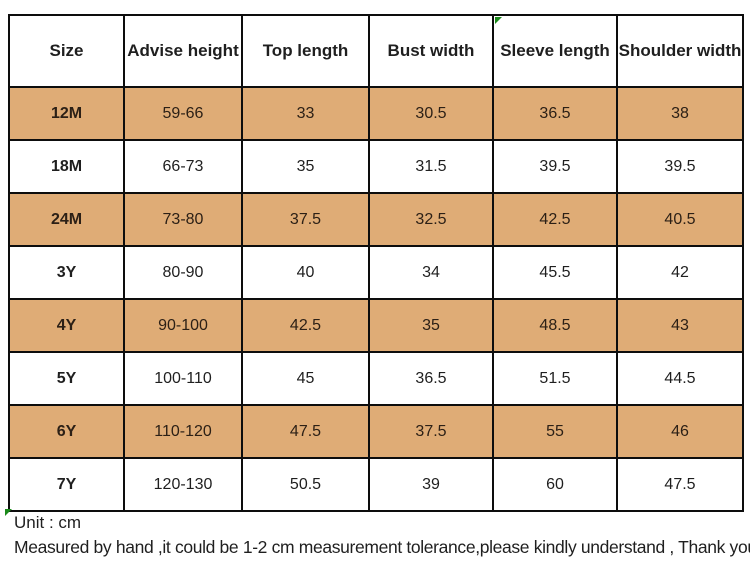 The height and width of the screenshot is (561, 750). What do you see at coordinates (555, 113) in the screenshot?
I see `cell-sleeve-length: 36.5` at bounding box center [555, 113].